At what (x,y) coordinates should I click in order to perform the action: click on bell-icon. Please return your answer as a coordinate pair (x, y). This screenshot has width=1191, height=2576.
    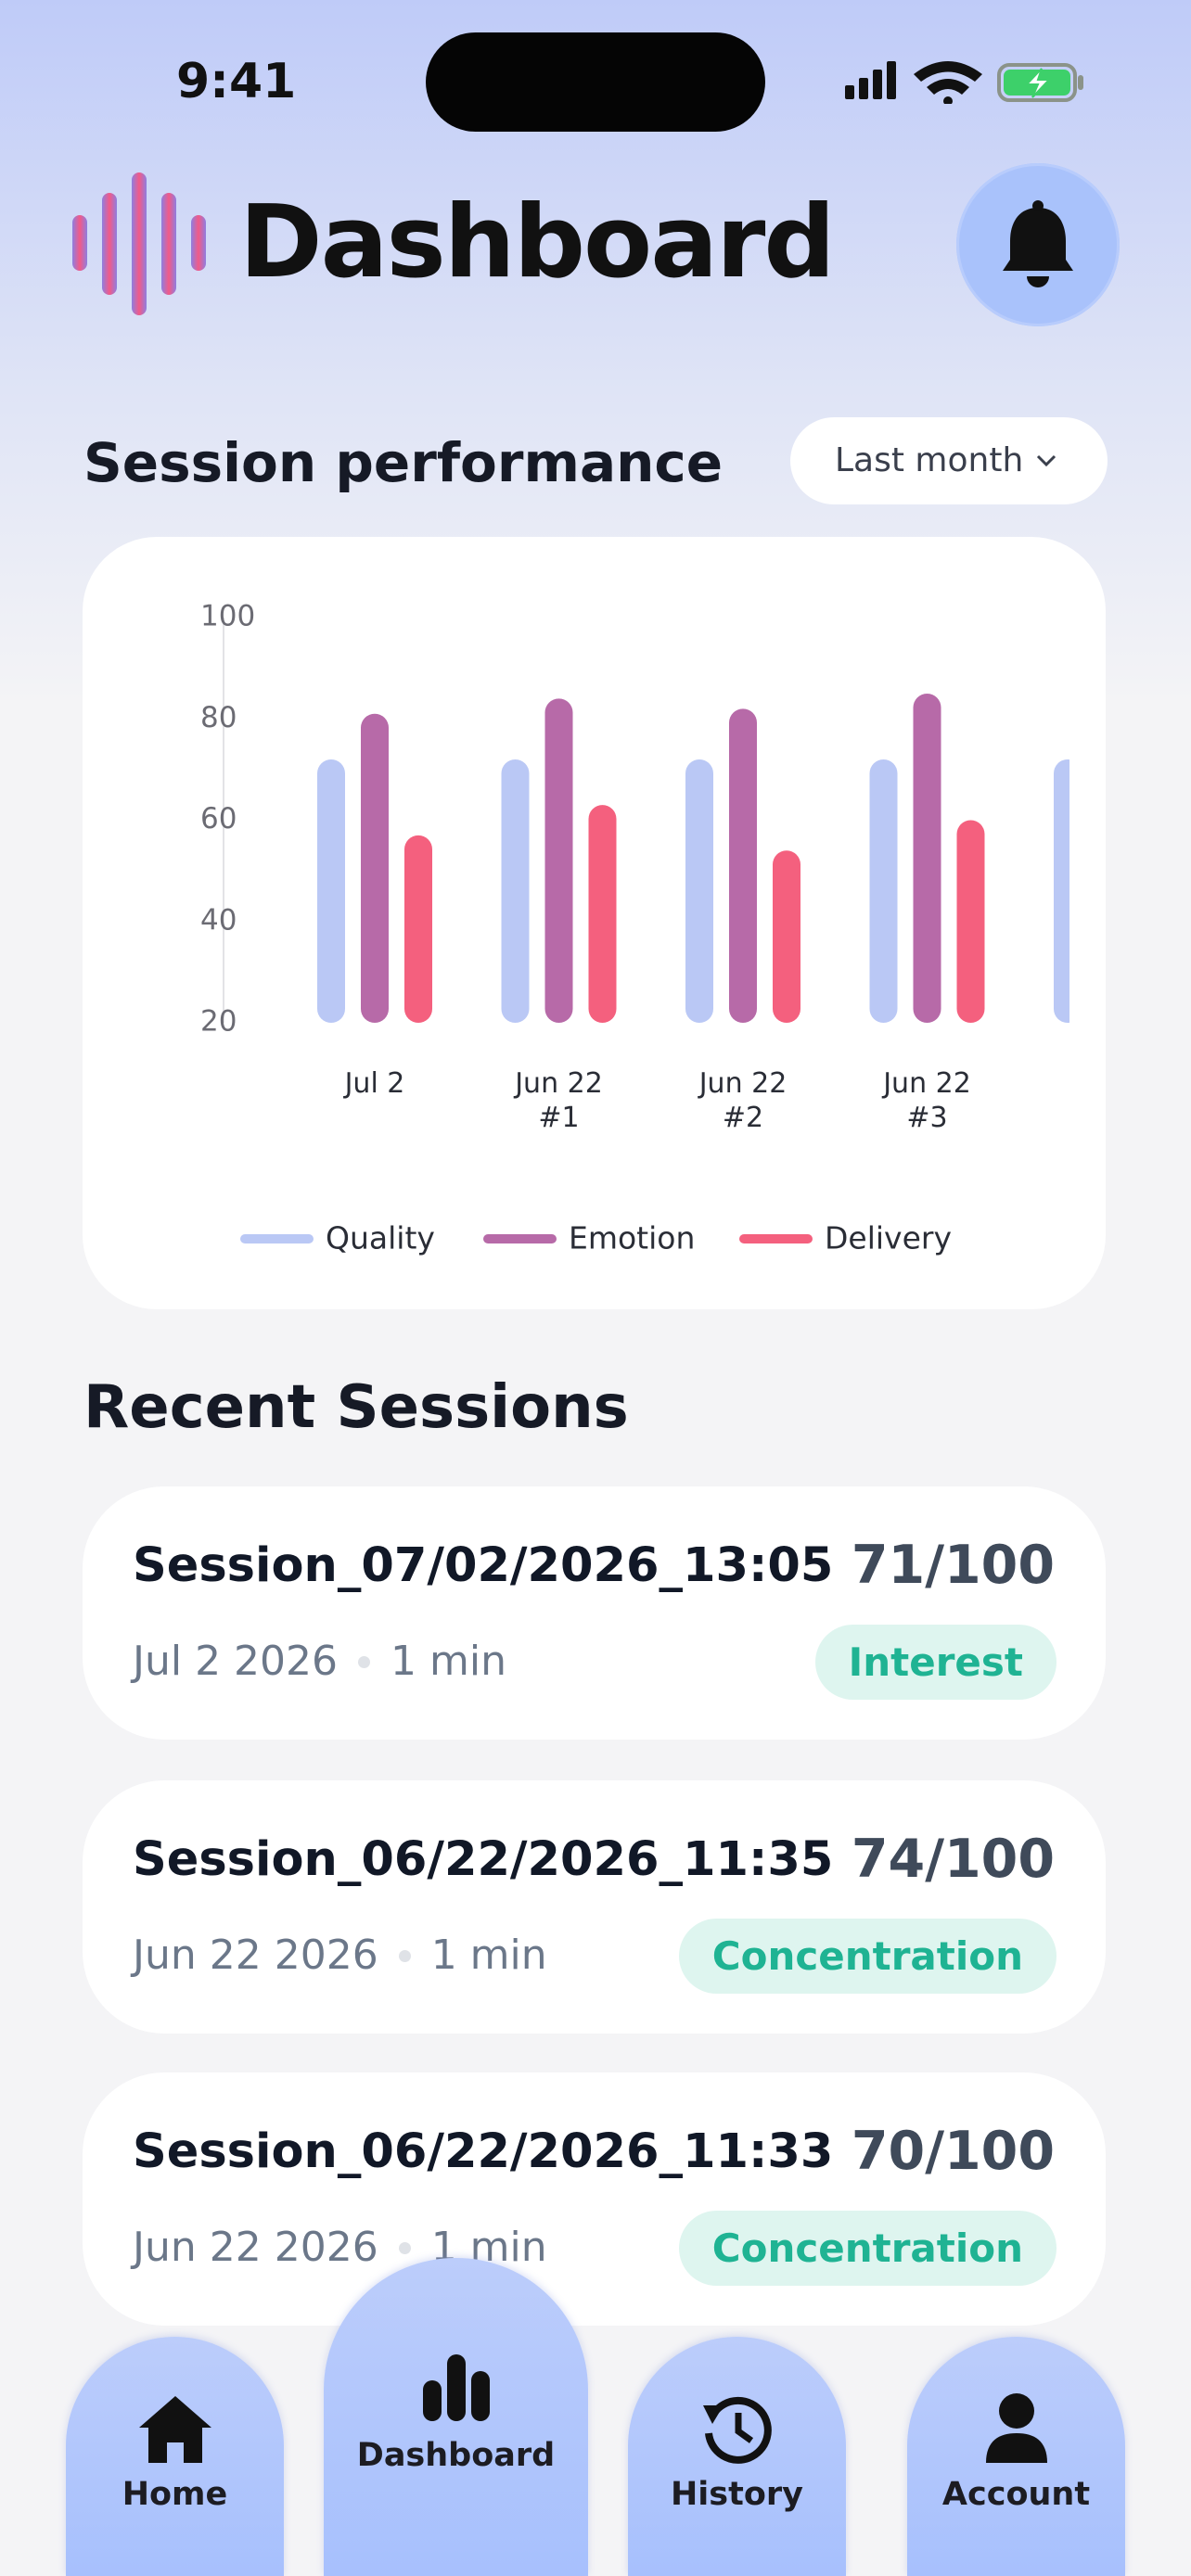
    Looking at the image, I should click on (1038, 244).